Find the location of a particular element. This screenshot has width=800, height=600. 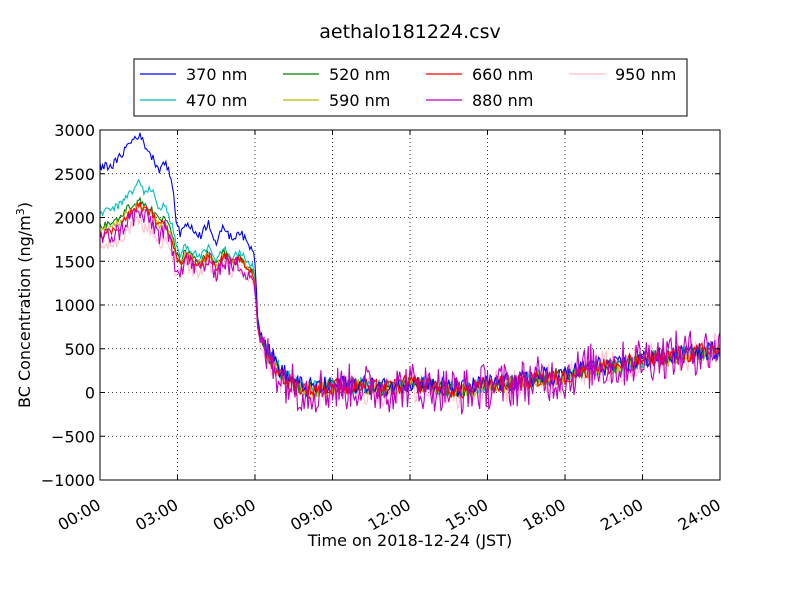

y-tick-label: 2500 is located at coordinates (74, 174).